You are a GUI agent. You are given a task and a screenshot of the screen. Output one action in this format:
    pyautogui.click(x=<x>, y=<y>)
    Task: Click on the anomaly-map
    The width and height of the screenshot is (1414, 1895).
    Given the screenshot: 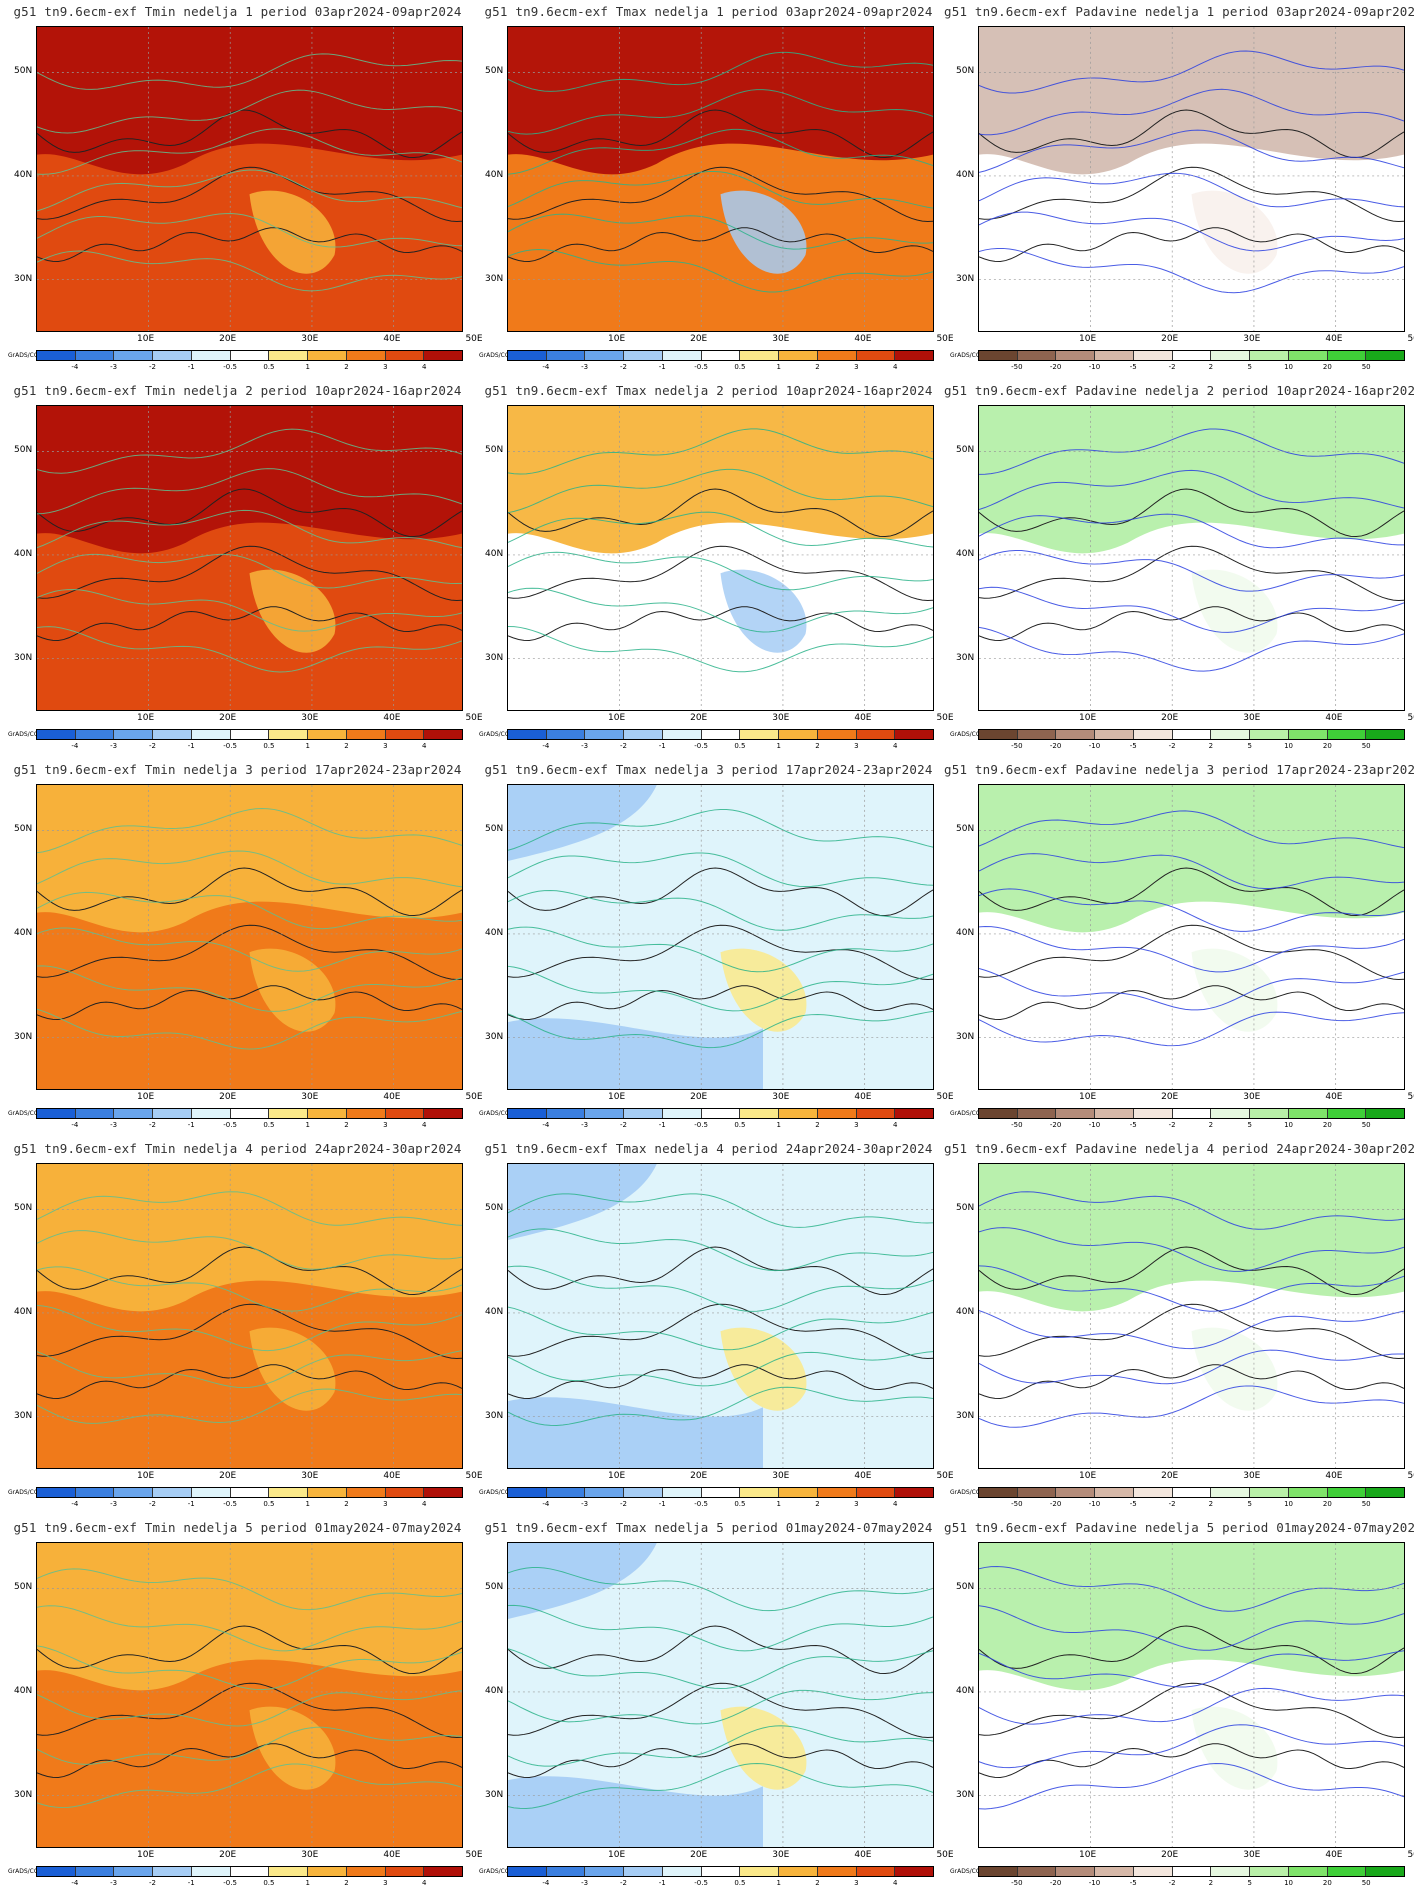 What is the action you would take?
    pyautogui.click(x=720, y=1695)
    